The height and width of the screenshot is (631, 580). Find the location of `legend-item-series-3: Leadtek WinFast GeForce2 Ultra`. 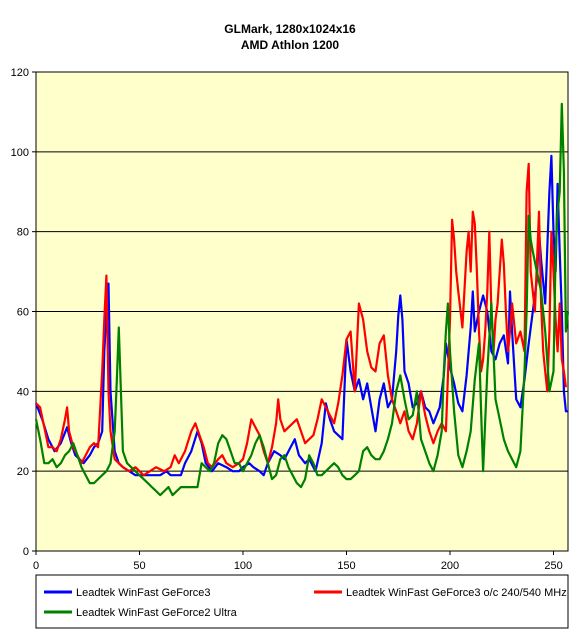

legend-item-series-3: Leadtek WinFast GeForce2 Ultra is located at coordinates (141, 613).